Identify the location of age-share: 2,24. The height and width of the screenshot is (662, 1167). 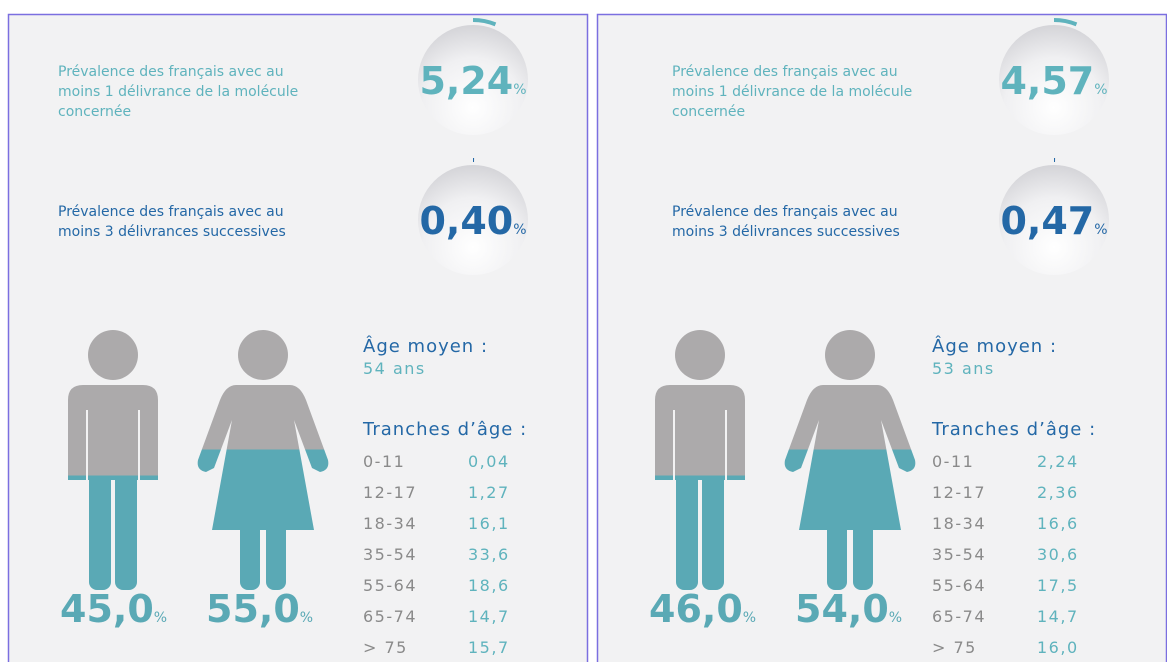
(1058, 461).